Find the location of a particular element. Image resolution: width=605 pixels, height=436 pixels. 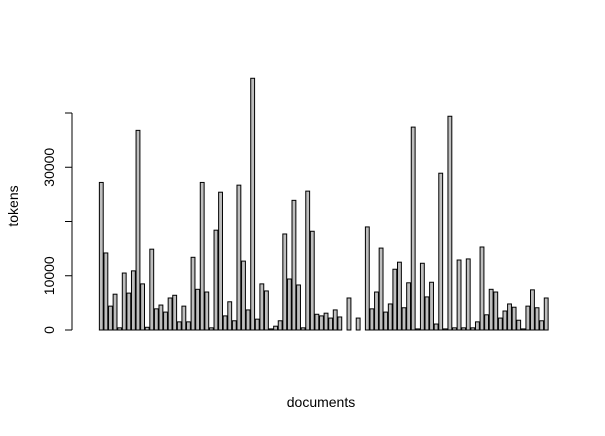

y-axis-label: tokens is located at coordinates (13, 205).